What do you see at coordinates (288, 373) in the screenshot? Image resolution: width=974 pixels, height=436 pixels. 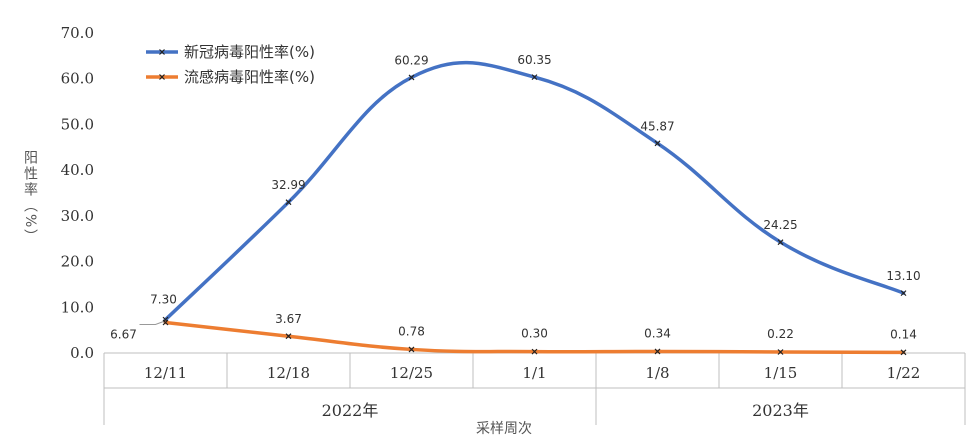 I see `x-tick-label: 12/18` at bounding box center [288, 373].